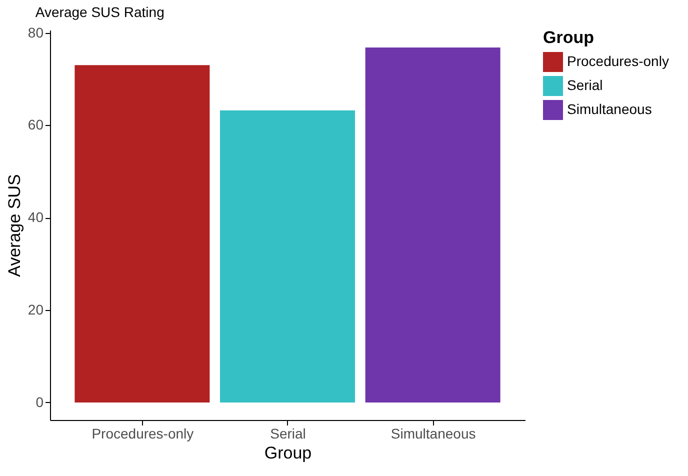 Image resolution: width=688 pixels, height=476 pixels. I want to click on legend-label: Simultaneous, so click(609, 109).